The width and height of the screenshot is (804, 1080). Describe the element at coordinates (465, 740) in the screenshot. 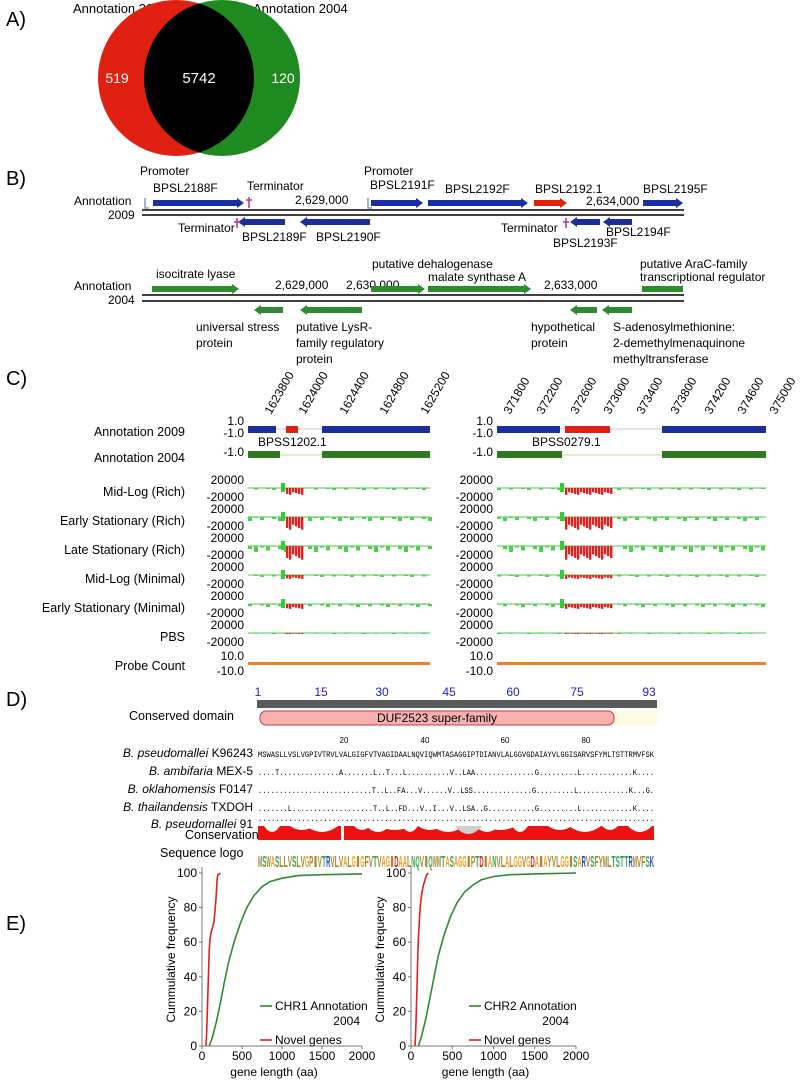

I see `alignment-ruler: 20 40 60 80` at that location.